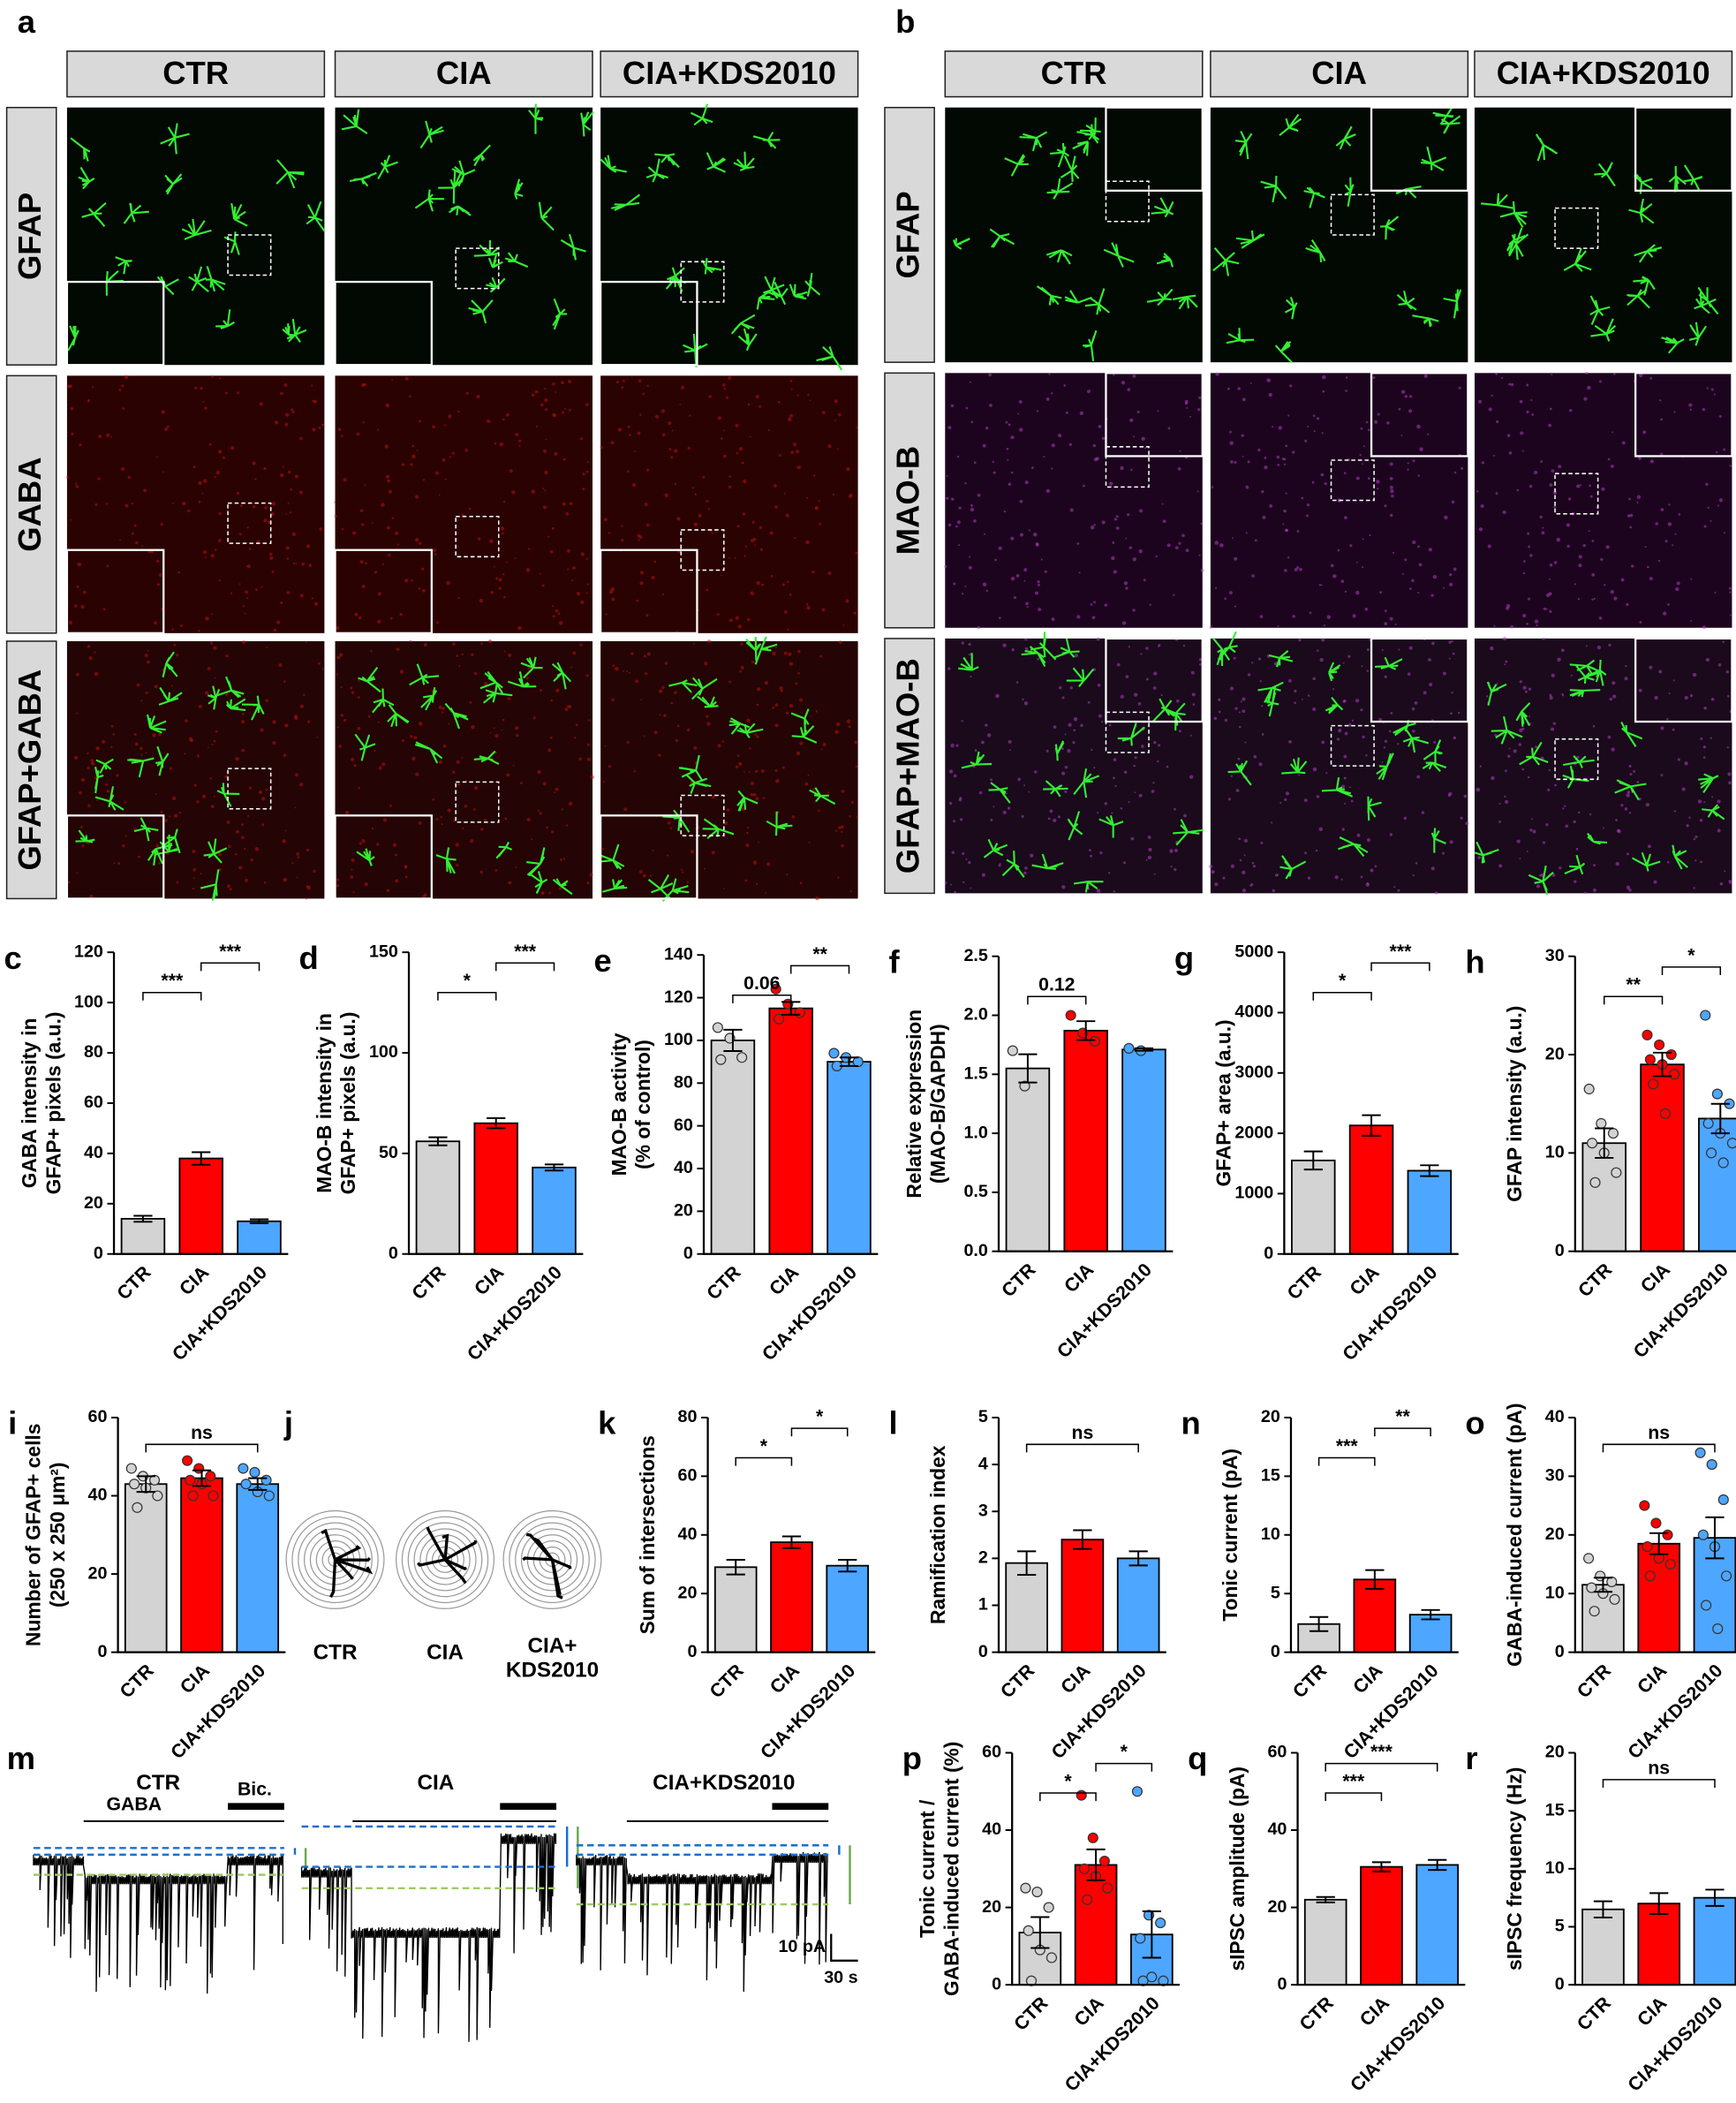 The width and height of the screenshot is (1736, 2103). I want to click on x-tick-label: CTR, so click(1304, 1282).